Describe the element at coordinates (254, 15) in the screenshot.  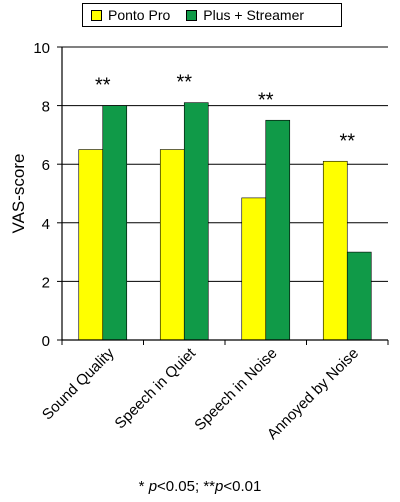
I see `legend-label-plus-streamer: Plus + Streamer` at that location.